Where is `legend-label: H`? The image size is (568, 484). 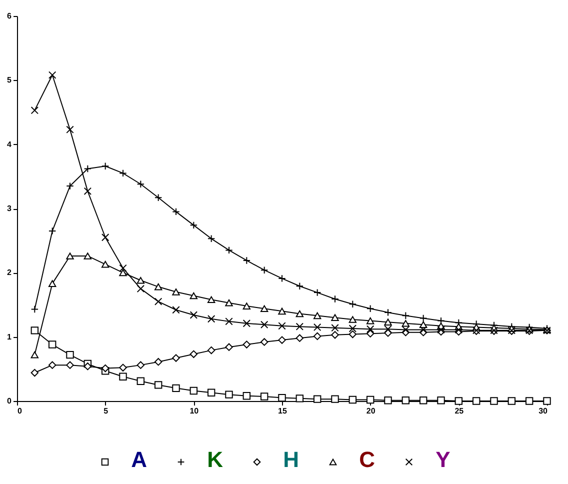
legend-label: H is located at coordinates (291, 459).